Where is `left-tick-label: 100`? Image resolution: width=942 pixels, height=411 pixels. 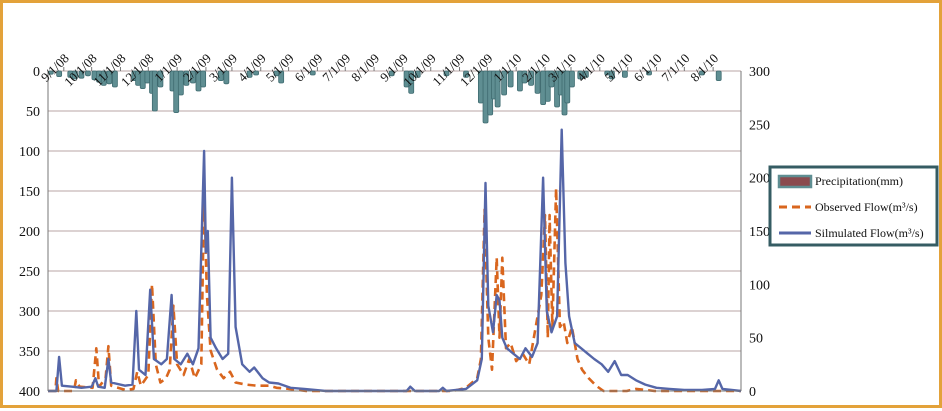 left-tick-label: 100 is located at coordinates (29, 152).